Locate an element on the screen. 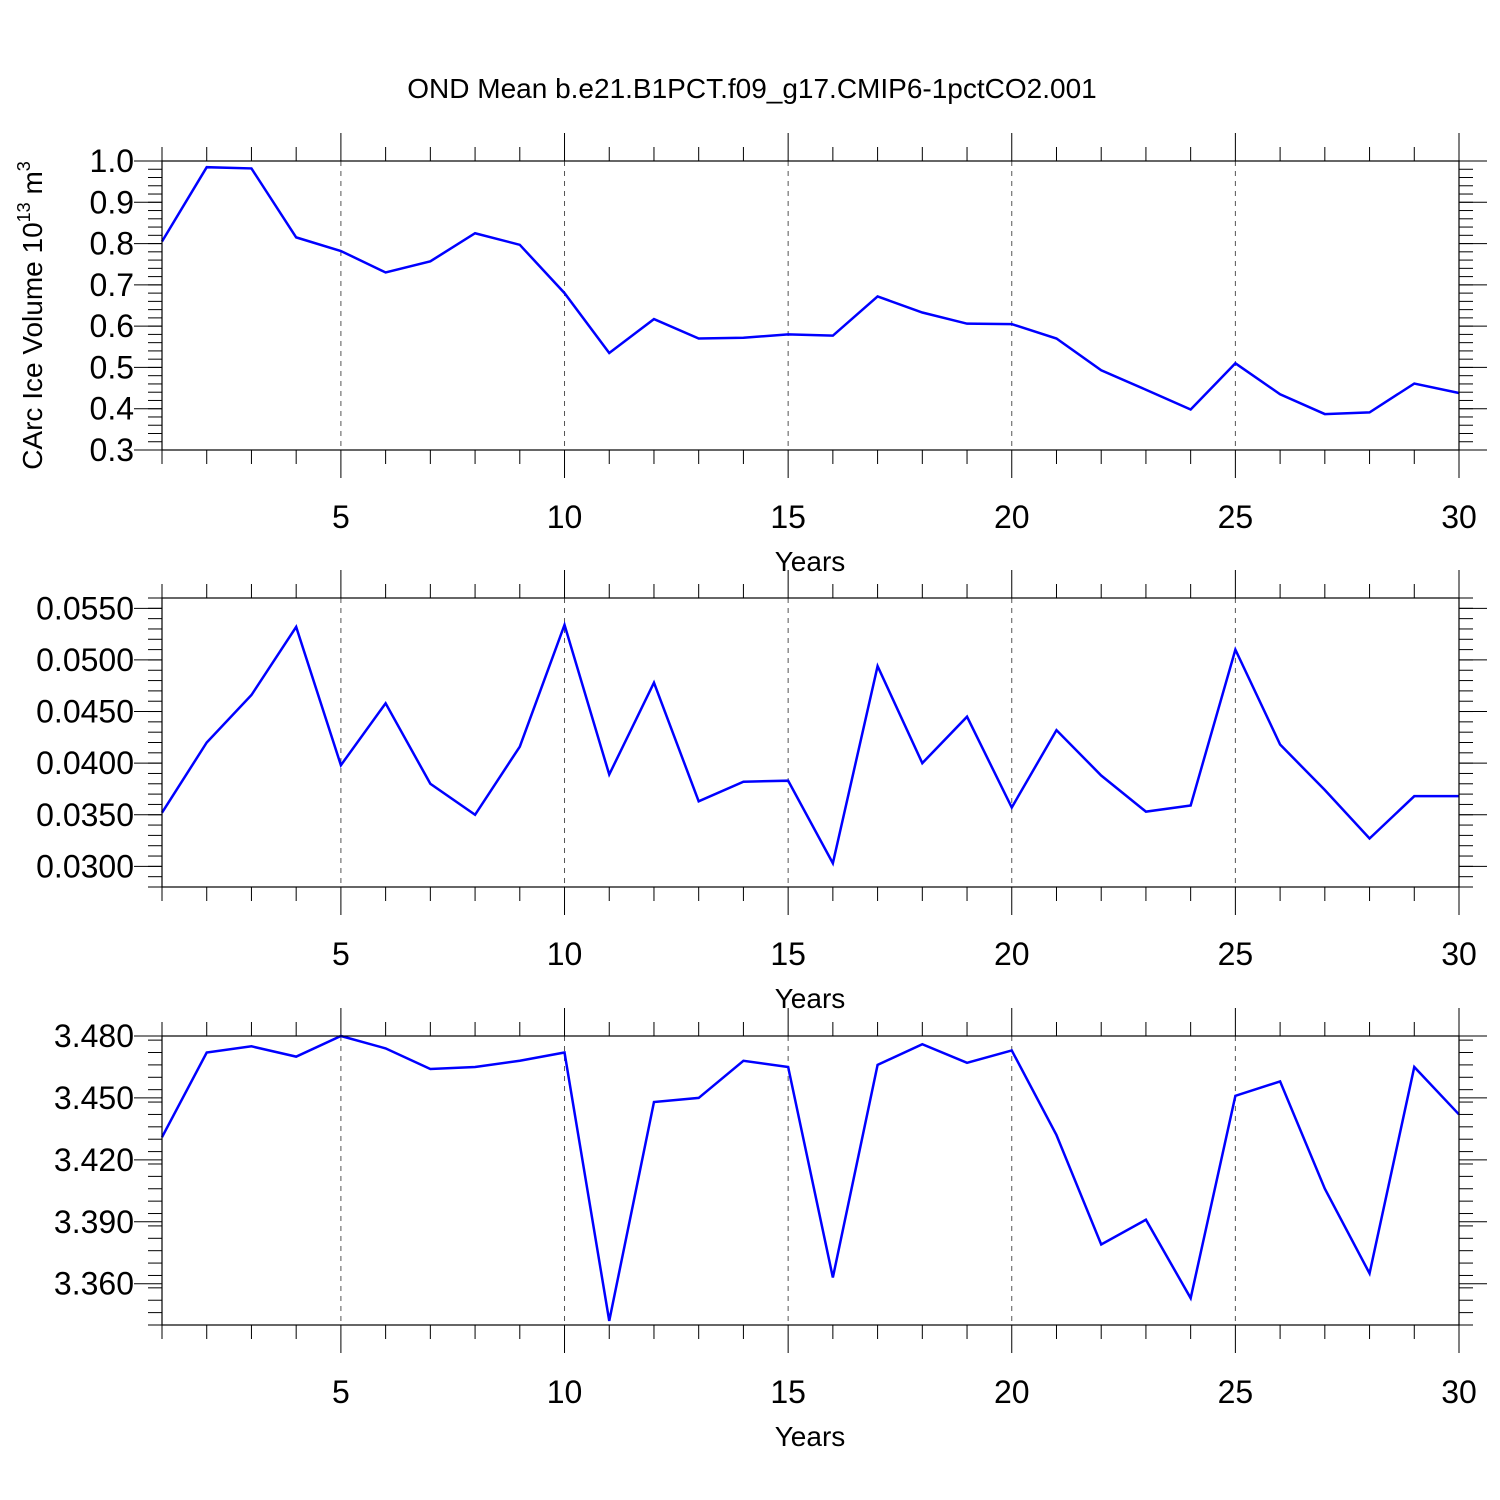  y-tick-label: 0.7 is located at coordinates (112, 285).